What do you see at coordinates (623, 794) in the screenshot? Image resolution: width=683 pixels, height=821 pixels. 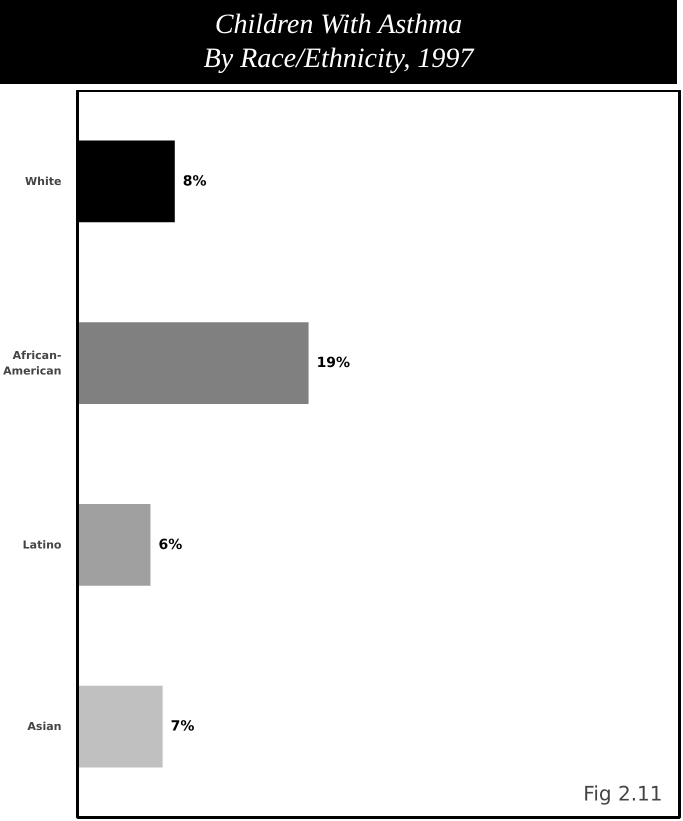 I see `annotation: Fig 2.11` at bounding box center [623, 794].